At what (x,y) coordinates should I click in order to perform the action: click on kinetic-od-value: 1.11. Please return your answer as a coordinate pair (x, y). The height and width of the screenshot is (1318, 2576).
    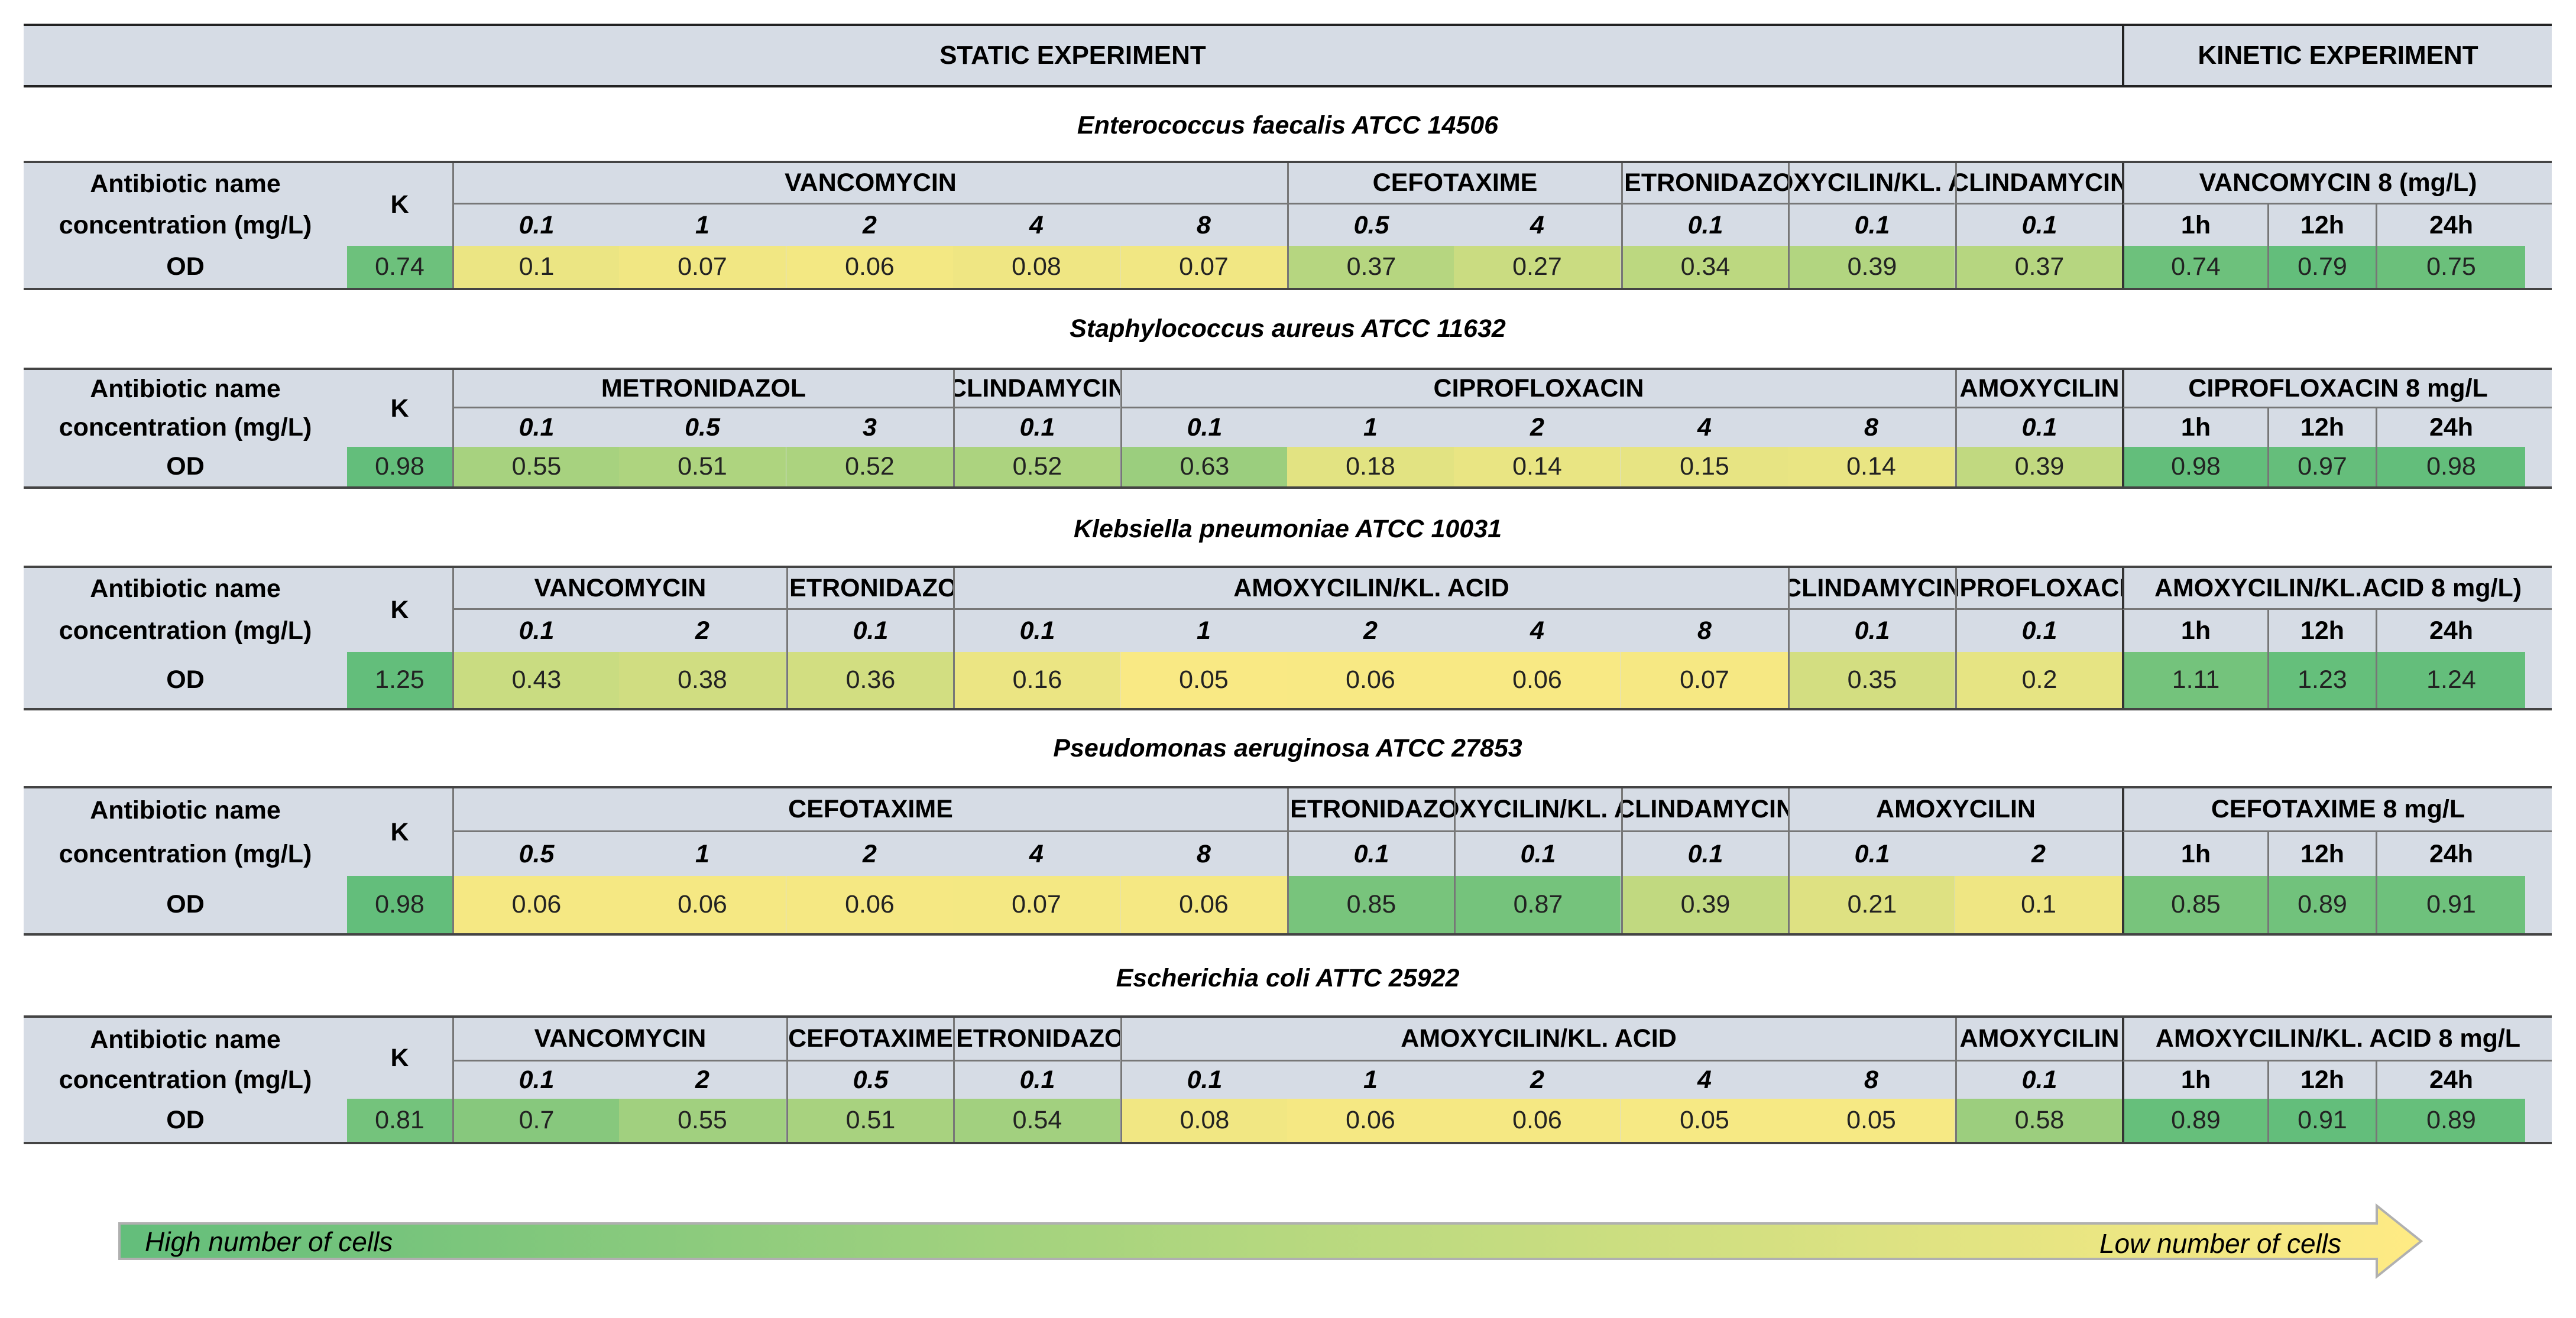
    Looking at the image, I should click on (2194, 680).